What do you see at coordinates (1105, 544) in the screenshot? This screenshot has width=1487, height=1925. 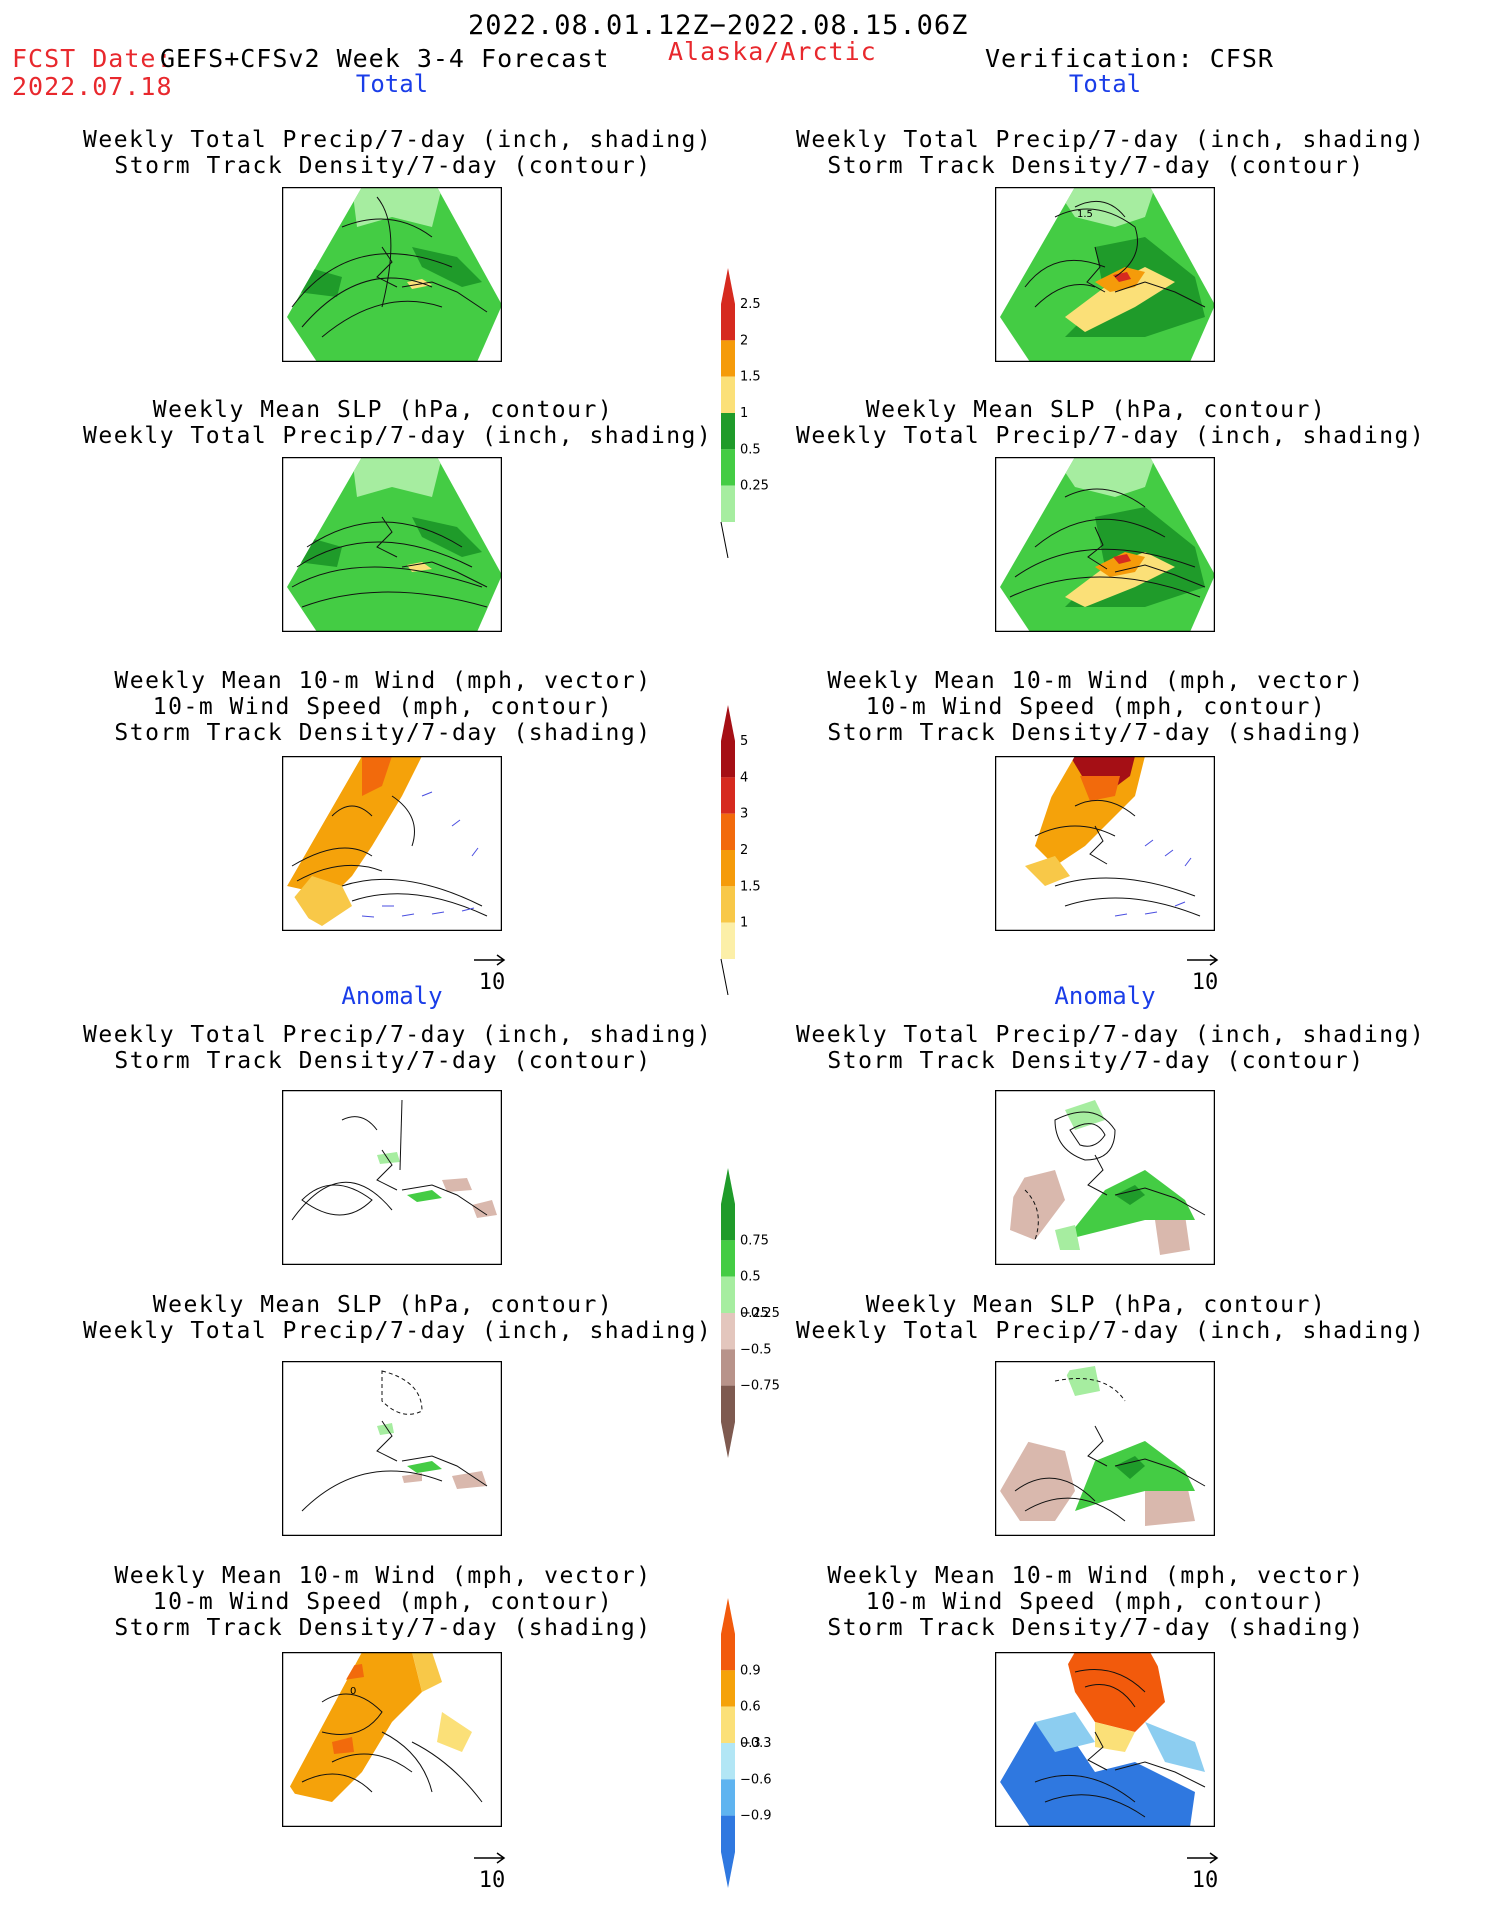 I see `map-verif-slp-total` at bounding box center [1105, 544].